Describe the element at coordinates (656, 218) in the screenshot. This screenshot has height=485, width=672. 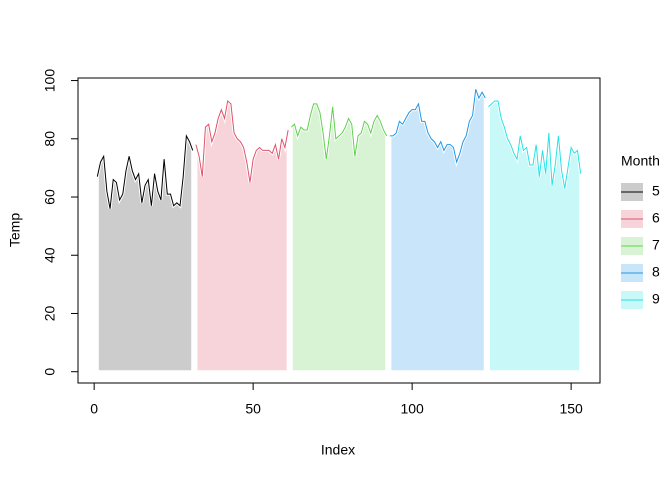
I see `legend-label: 6` at that location.